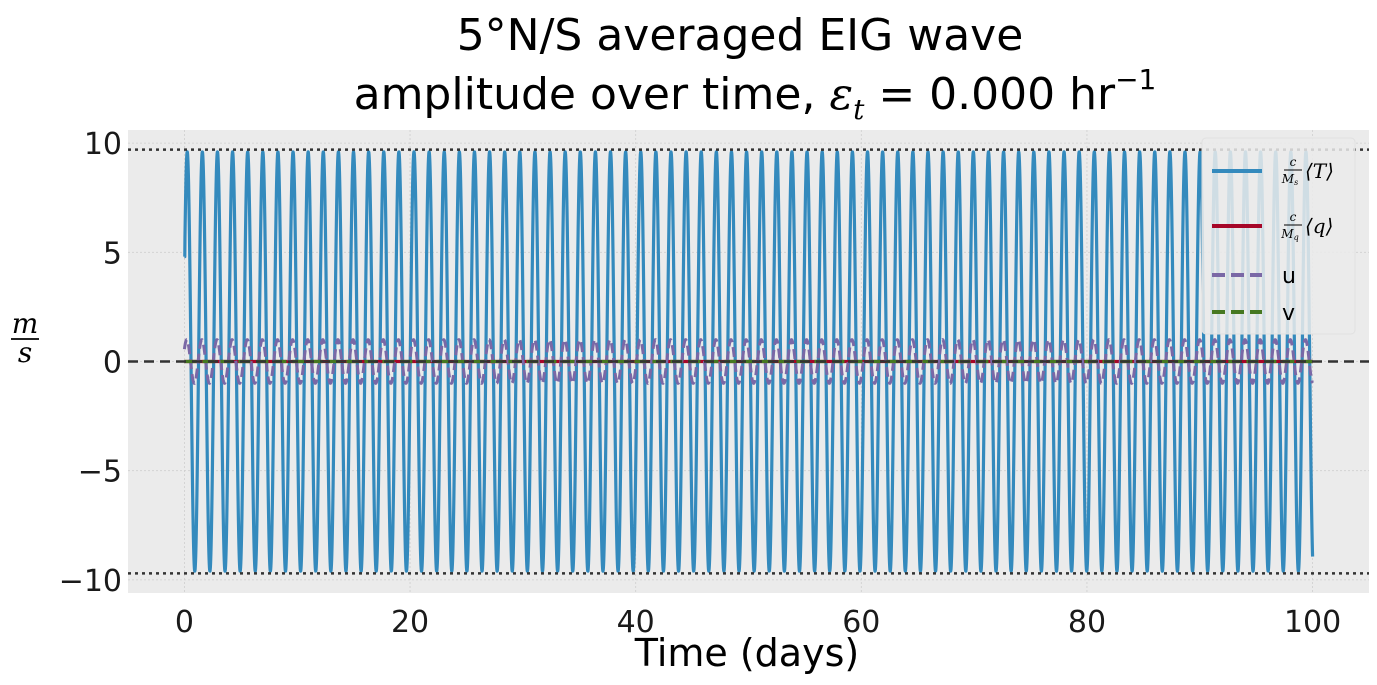 The image size is (1377, 685). I want to click on legend-q-denominator: Mq, so click(1289, 234).